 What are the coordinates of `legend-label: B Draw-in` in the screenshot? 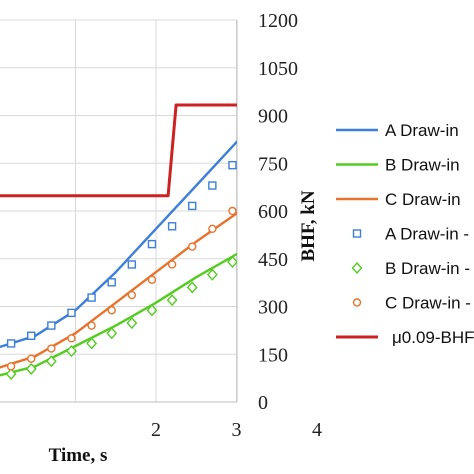 It's located at (422, 165).